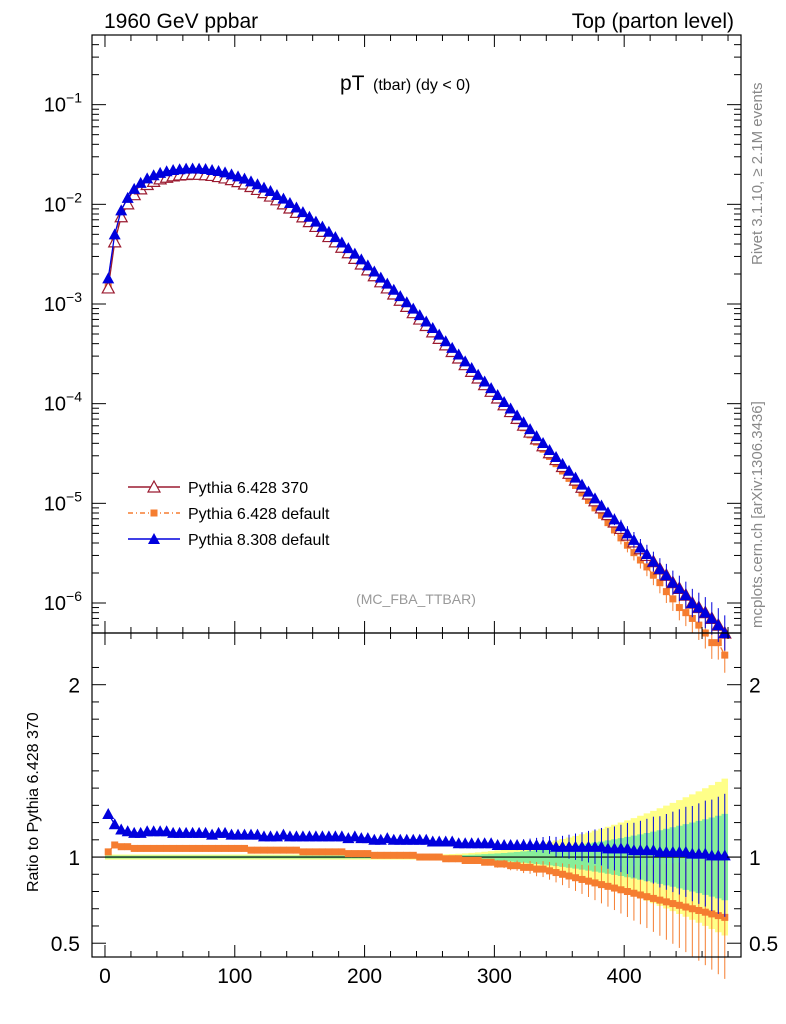 Image resolution: width=786 pixels, height=1024 pixels. I want to click on plot-title-sub: (tbar) (dy < 0), so click(421, 85).